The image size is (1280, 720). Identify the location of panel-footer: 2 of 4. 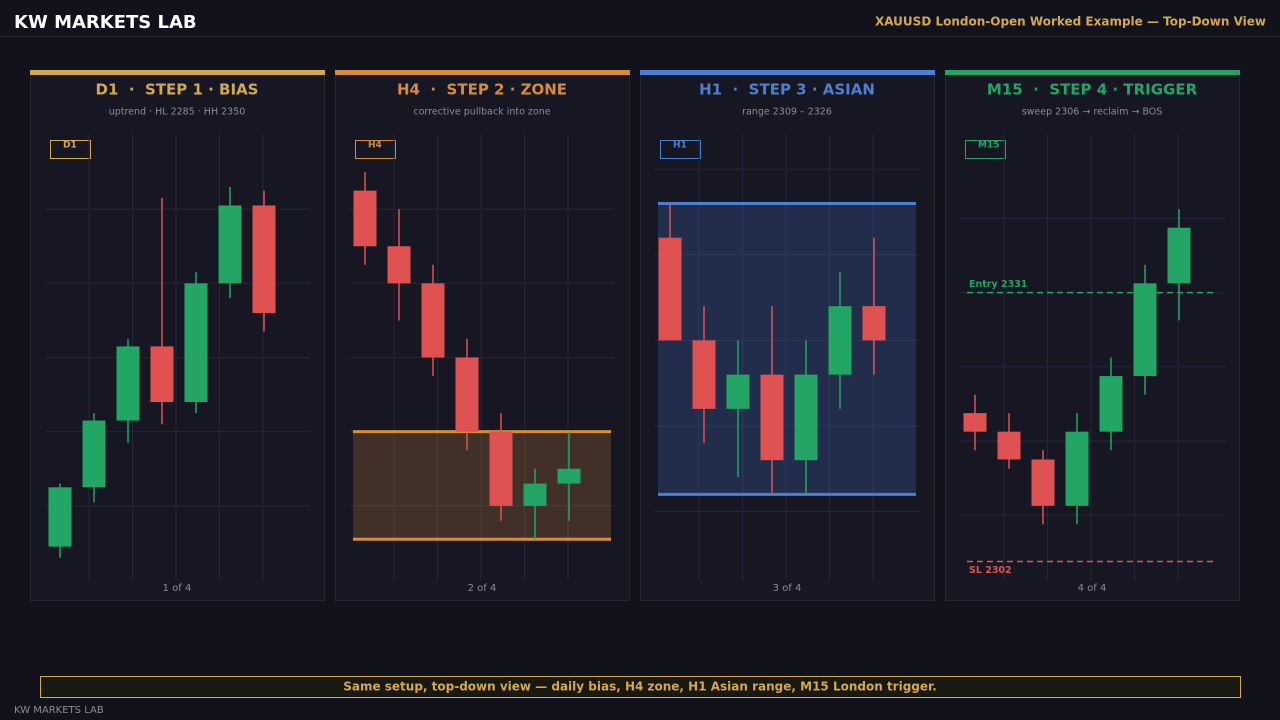
(482, 588).